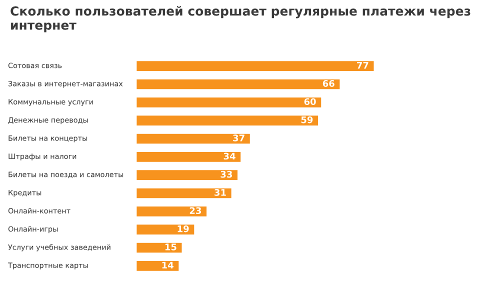  I want to click on data-label: 33, so click(226, 174).